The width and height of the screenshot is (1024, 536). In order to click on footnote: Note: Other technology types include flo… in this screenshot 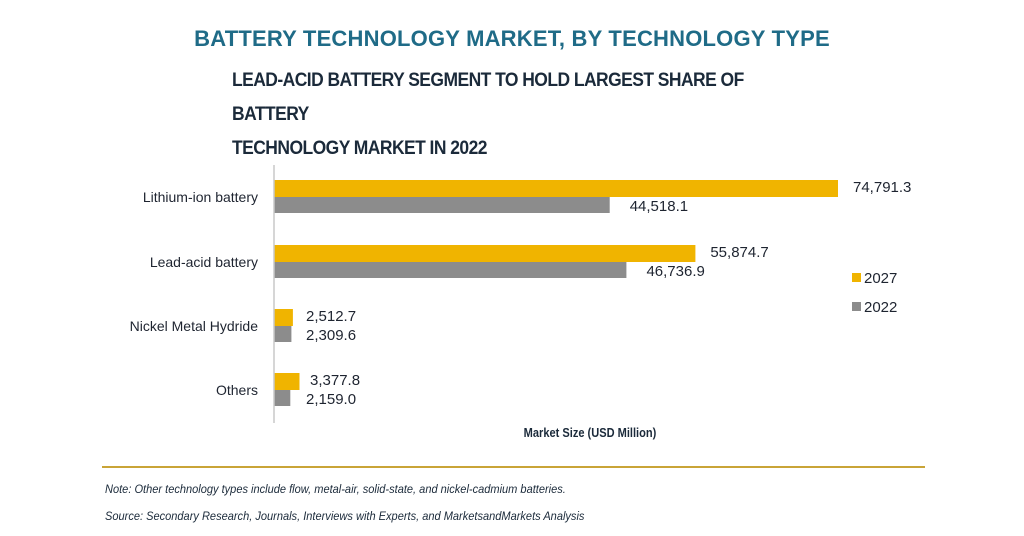, I will do `click(335, 489)`.